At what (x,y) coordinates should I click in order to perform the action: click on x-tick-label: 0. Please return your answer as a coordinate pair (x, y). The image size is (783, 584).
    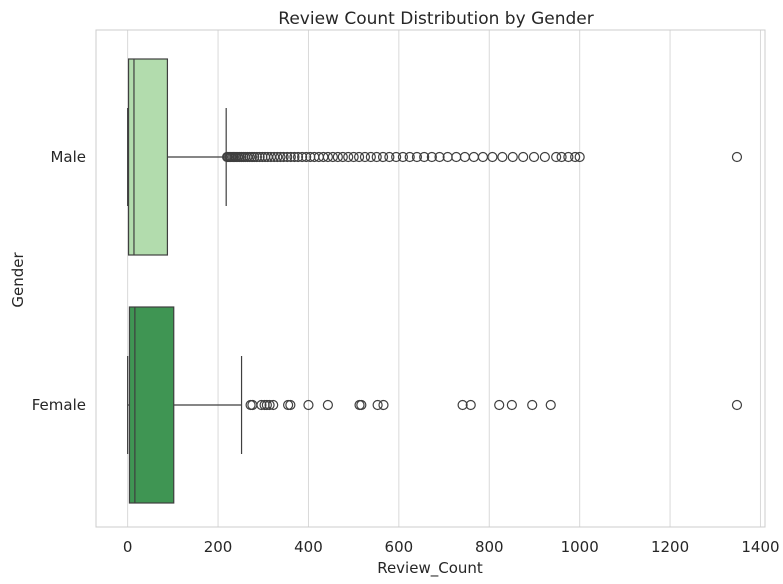
    Looking at the image, I should click on (128, 547).